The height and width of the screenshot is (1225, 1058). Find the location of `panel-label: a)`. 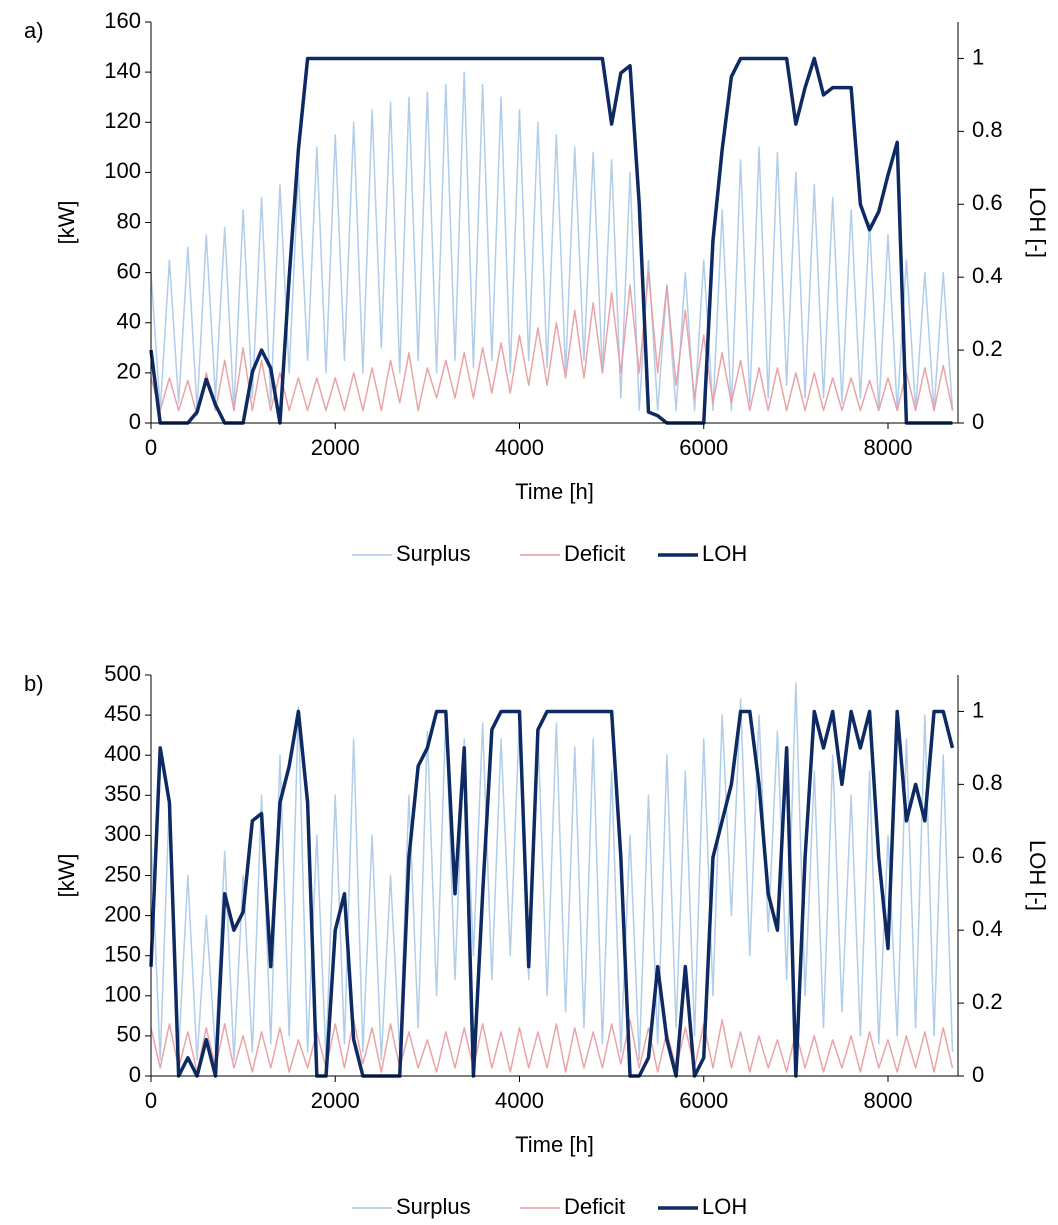

panel-label: a) is located at coordinates (34, 30).